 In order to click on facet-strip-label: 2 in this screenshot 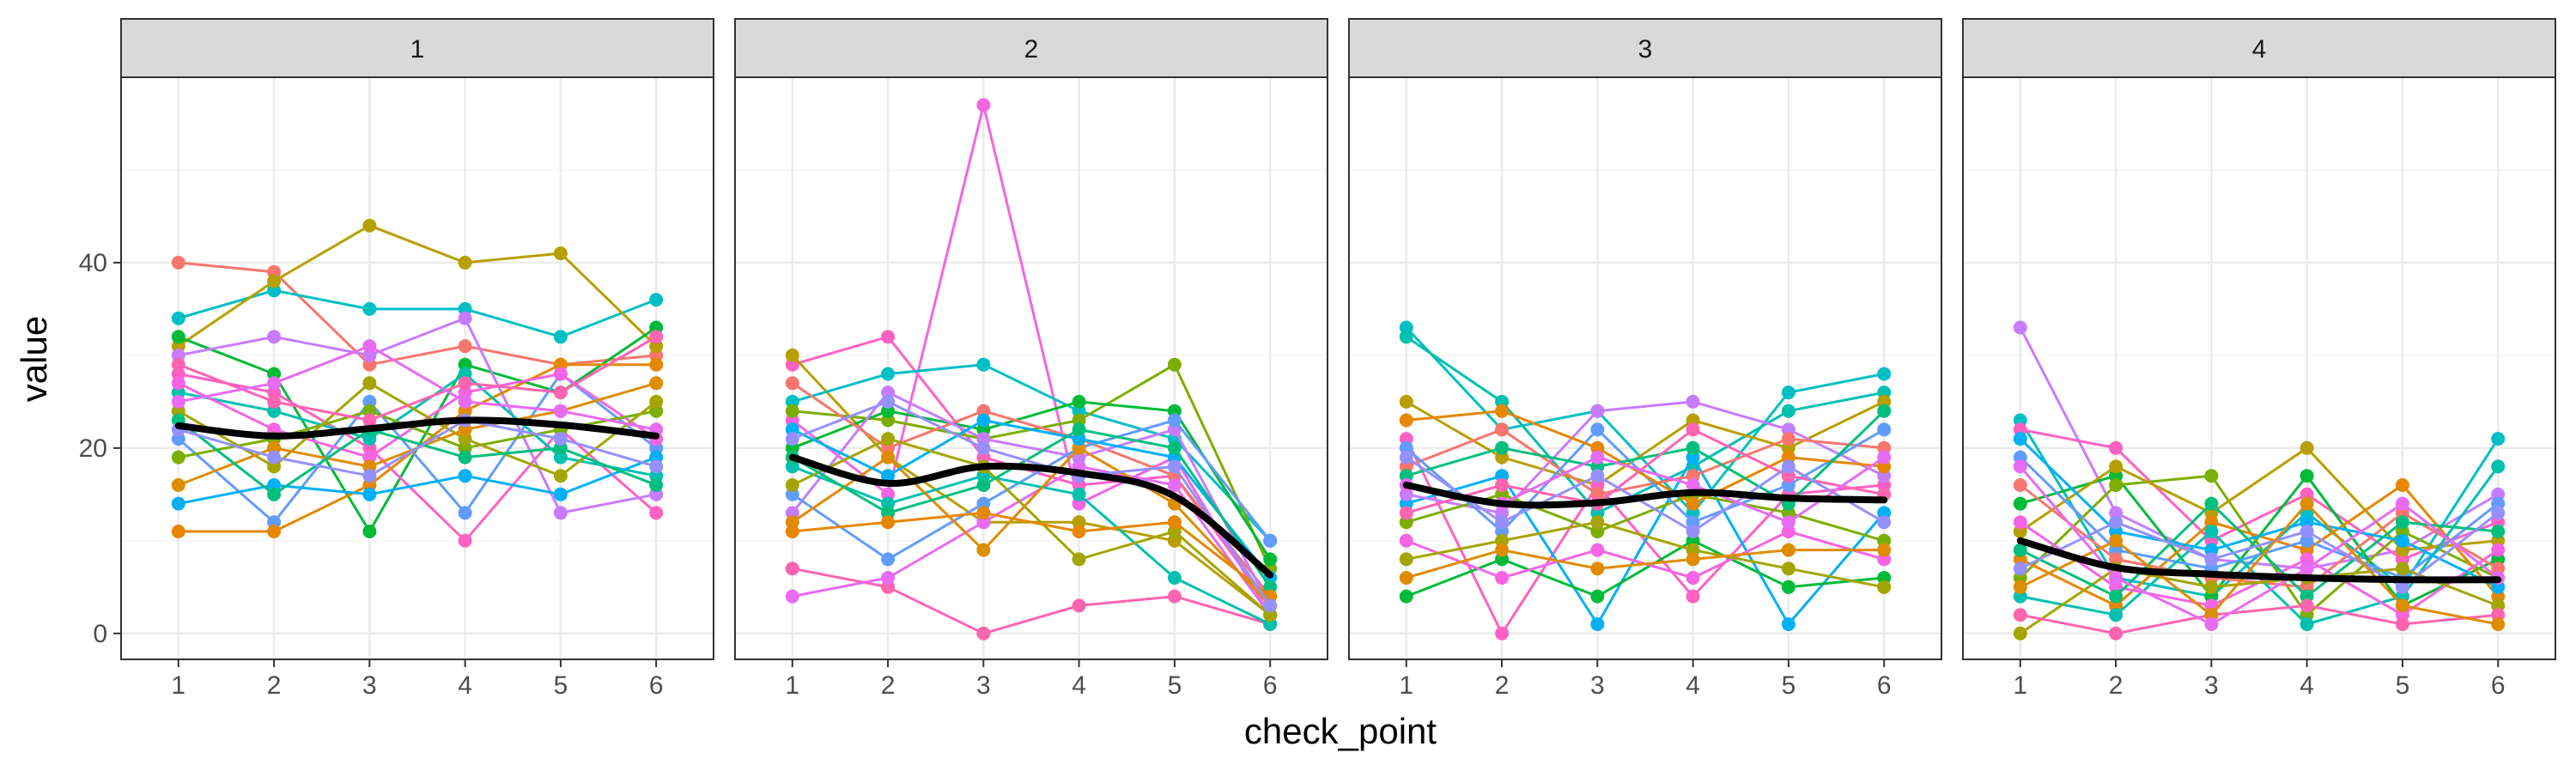, I will do `click(1031, 49)`.